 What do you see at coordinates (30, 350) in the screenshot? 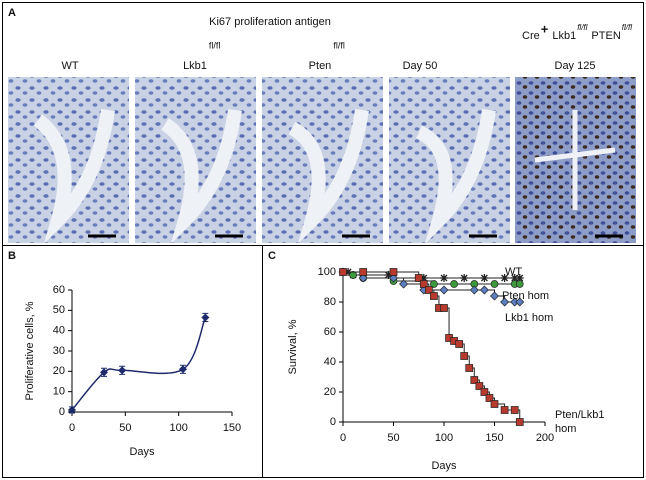
I see `y-axis-label: Proliferative cells, %` at bounding box center [30, 350].